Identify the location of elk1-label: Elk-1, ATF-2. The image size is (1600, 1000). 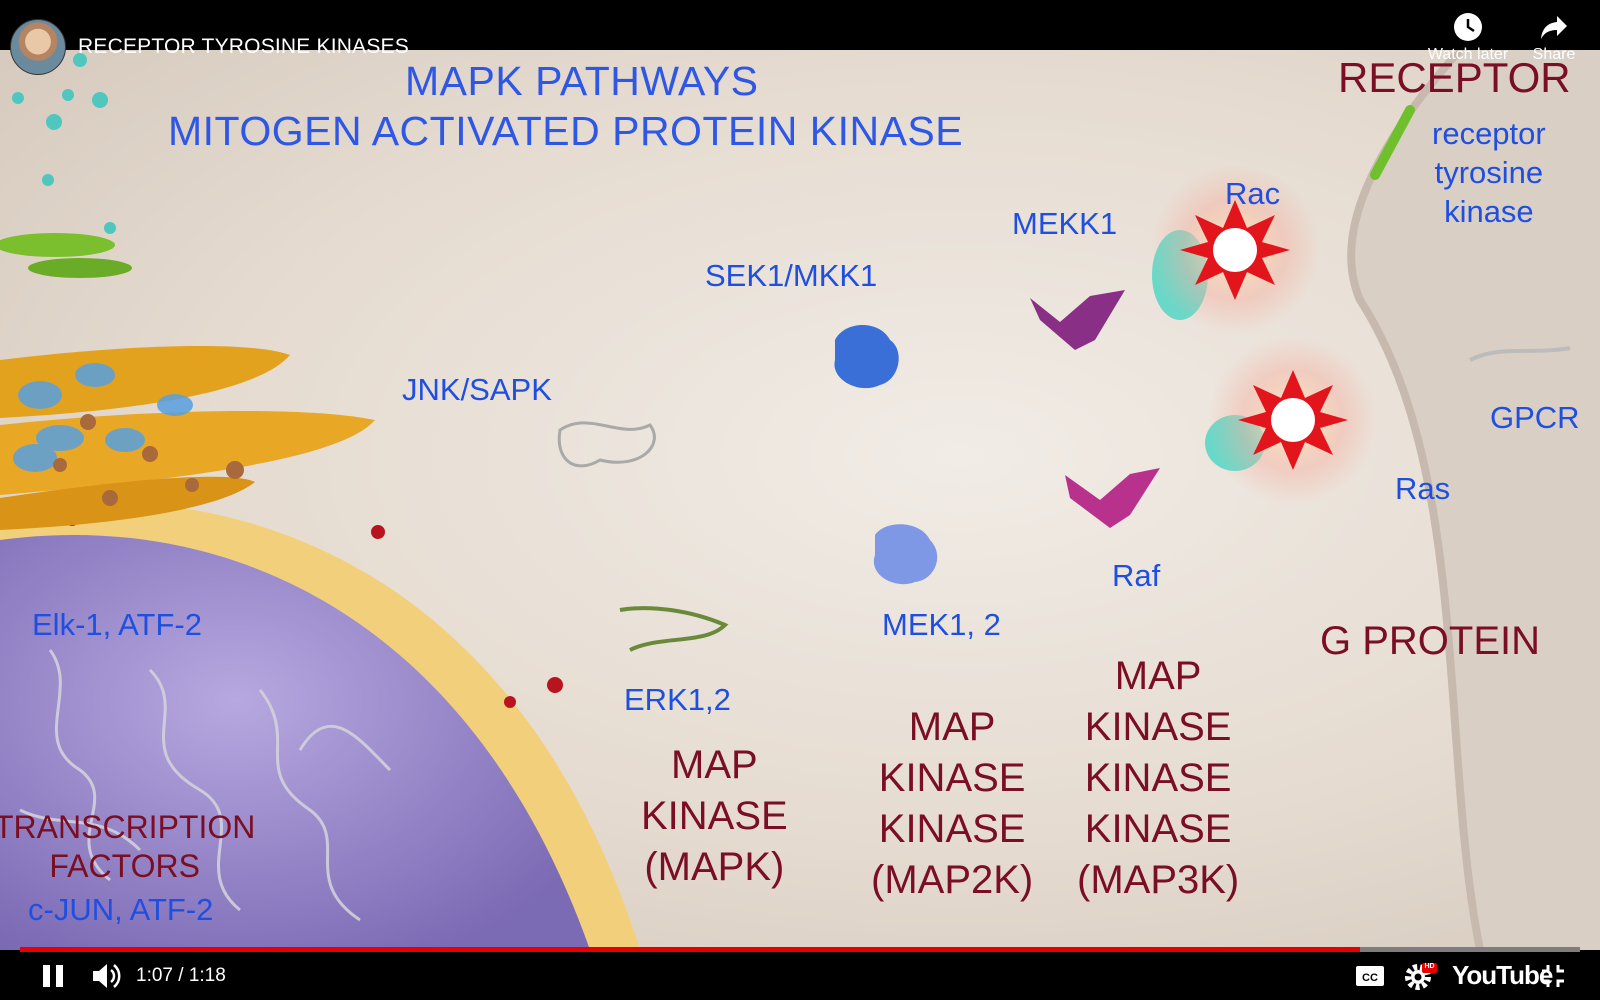
(117, 624).